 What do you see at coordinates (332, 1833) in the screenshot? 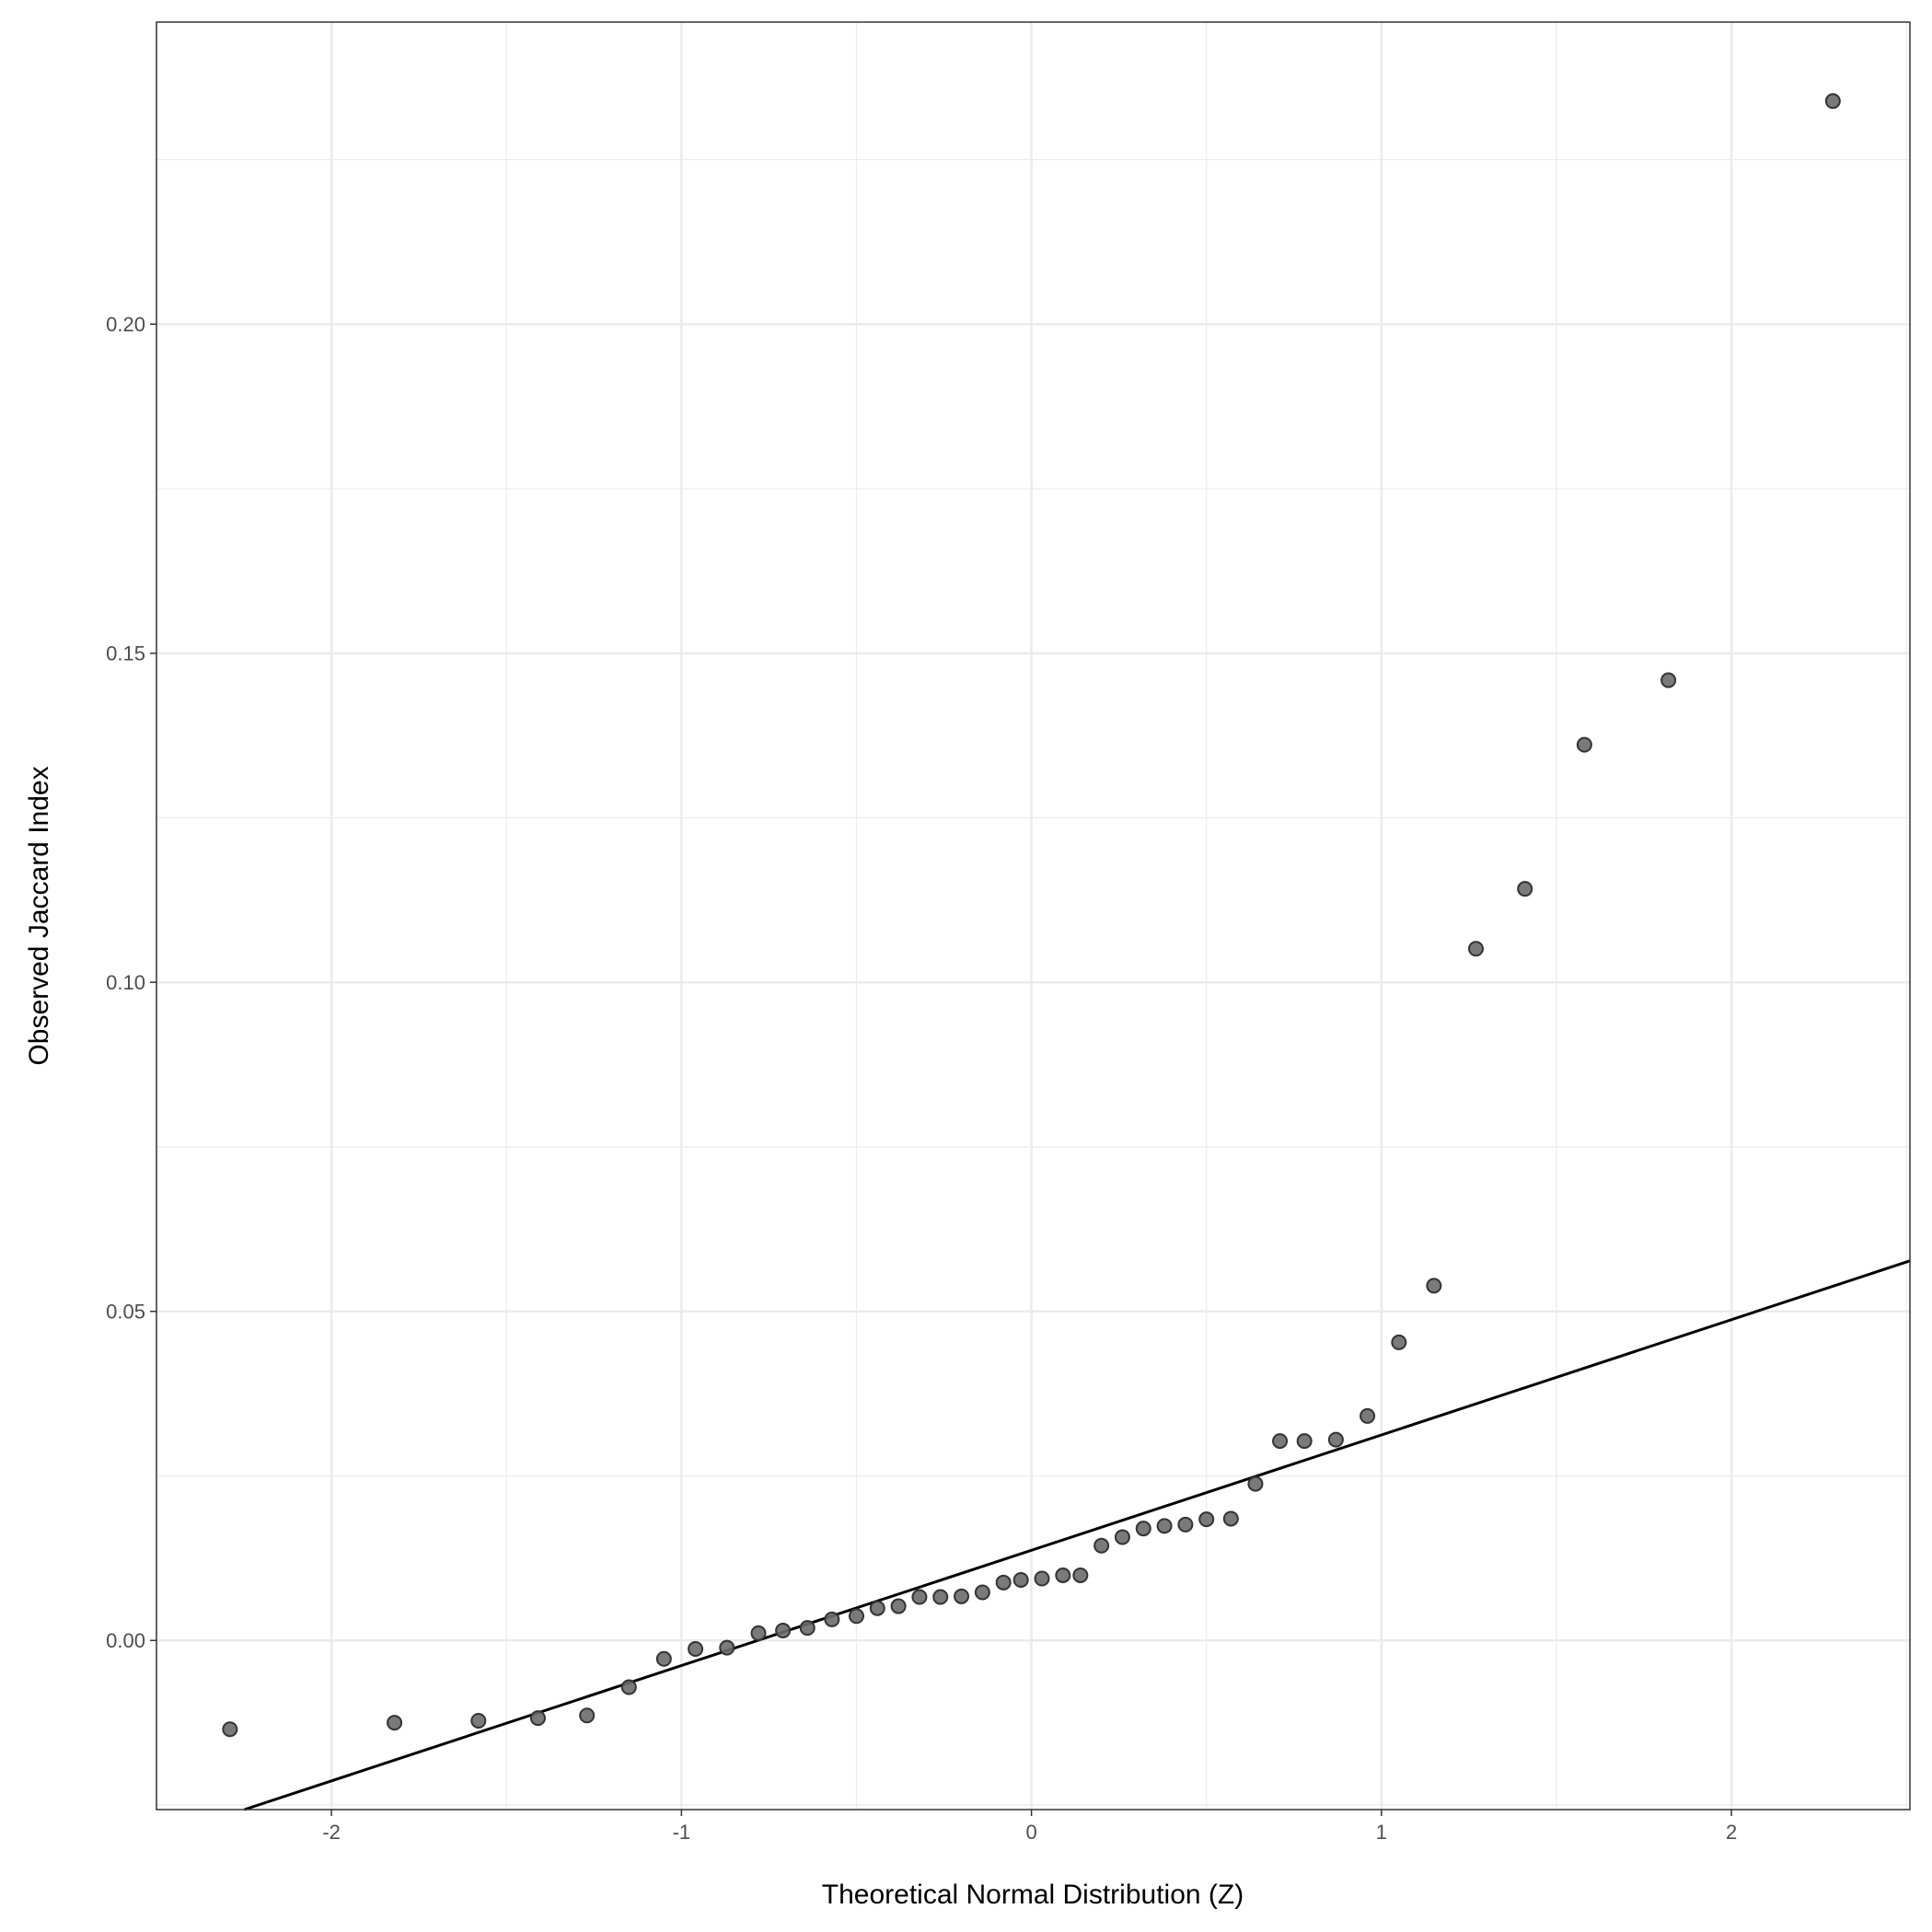
I see `x-tick-label: -2` at bounding box center [332, 1833].